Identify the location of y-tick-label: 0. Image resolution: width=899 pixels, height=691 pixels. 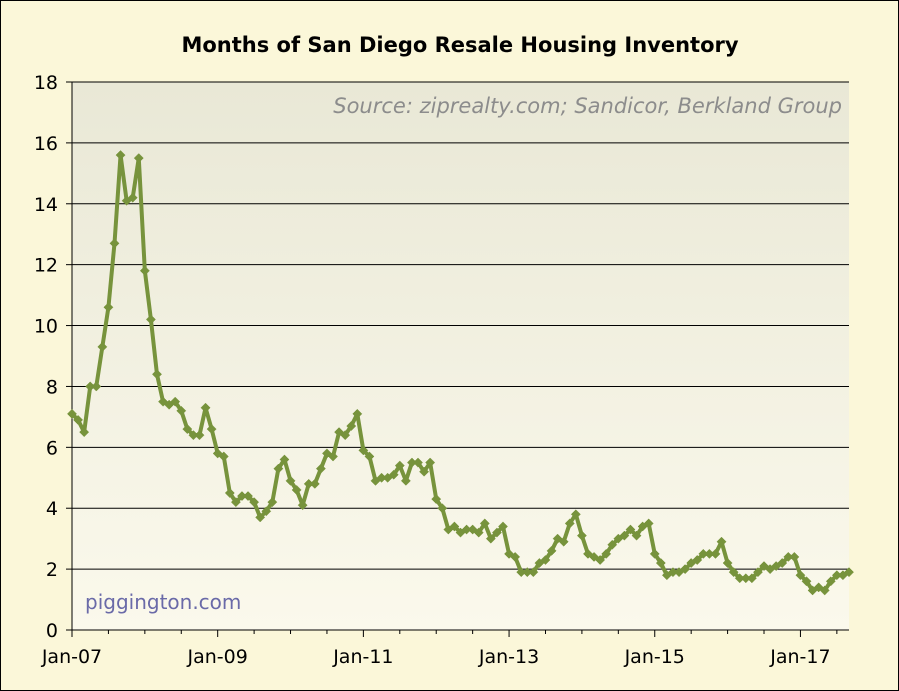
(52, 631).